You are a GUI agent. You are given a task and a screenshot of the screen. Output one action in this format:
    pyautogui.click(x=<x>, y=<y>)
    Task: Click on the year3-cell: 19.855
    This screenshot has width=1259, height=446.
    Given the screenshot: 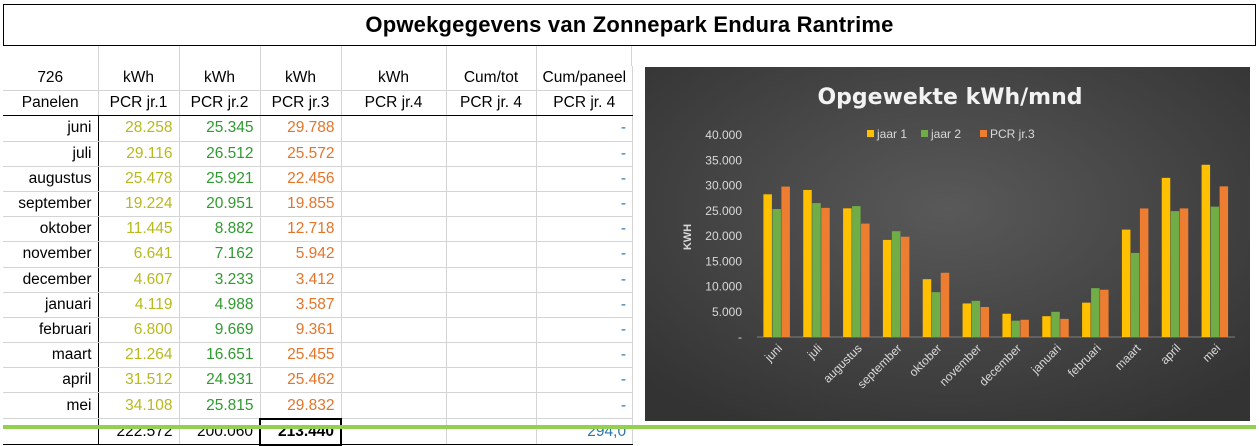 What is the action you would take?
    pyautogui.click(x=301, y=204)
    